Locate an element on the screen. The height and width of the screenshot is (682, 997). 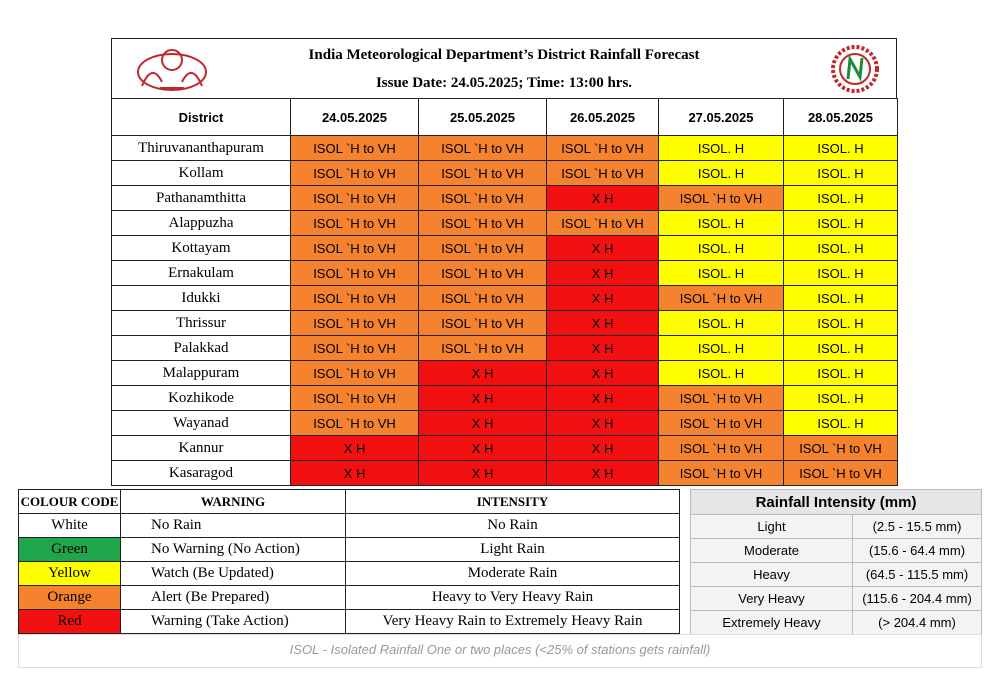
legend-header: WARNING is located at coordinates (233, 501).